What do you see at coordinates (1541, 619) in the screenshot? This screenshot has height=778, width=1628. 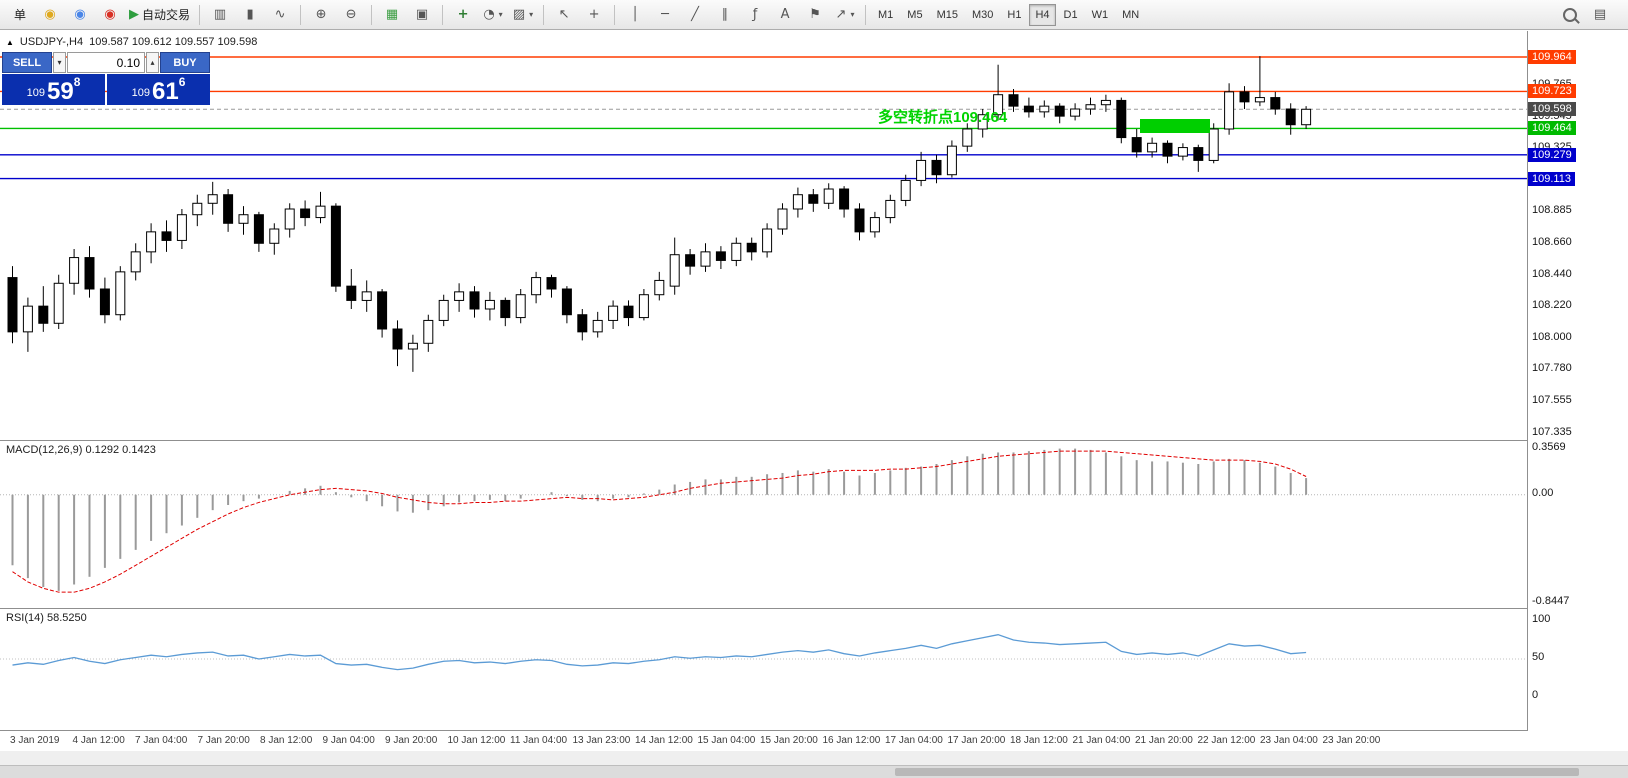 I see `rsi-axis-label: 100` at bounding box center [1541, 619].